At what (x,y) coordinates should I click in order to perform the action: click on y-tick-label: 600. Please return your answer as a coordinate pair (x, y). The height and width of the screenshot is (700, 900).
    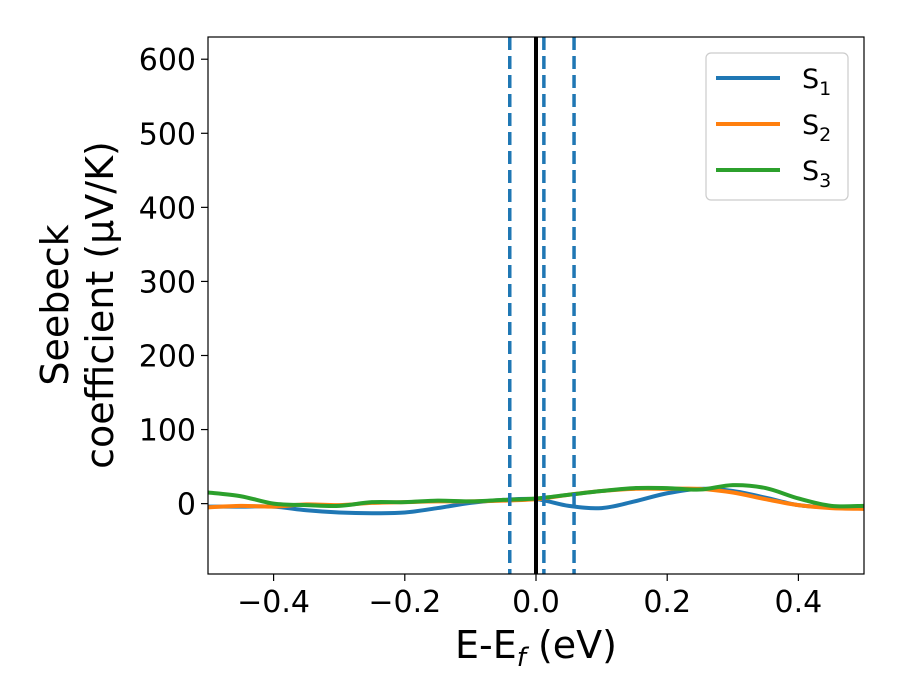
    Looking at the image, I should click on (167, 60).